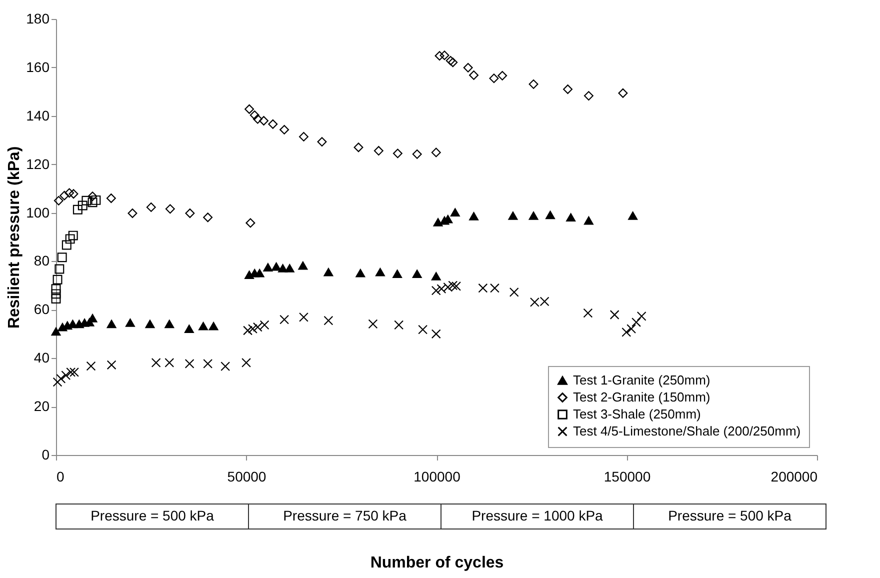  What do you see at coordinates (345, 516) in the screenshot?
I see `text: Pressure = 750 kPa` at bounding box center [345, 516].